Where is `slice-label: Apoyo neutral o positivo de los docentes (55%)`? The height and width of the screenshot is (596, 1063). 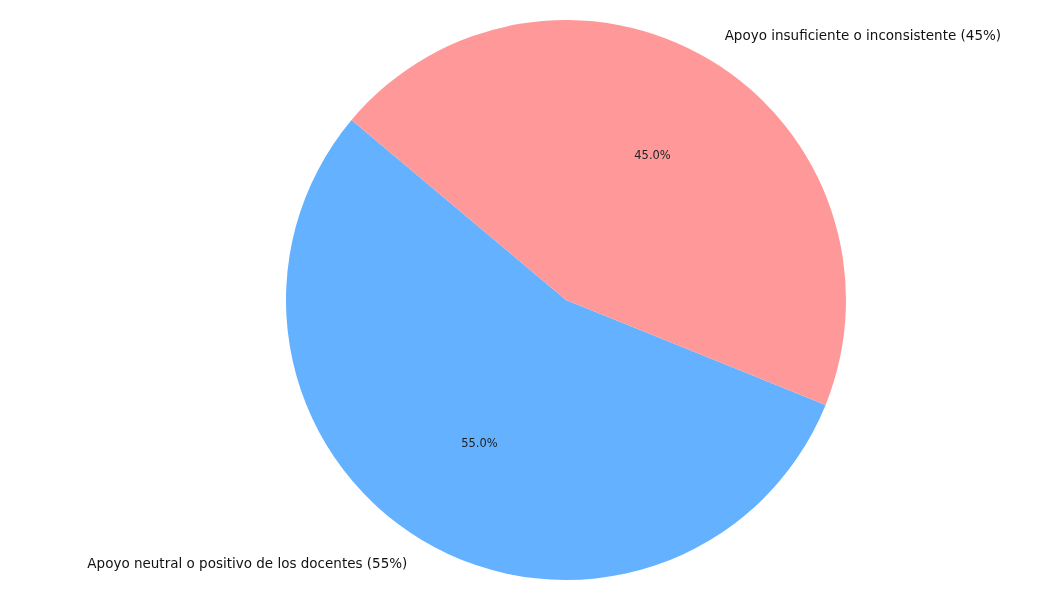 slice-label: Apoyo neutral o positivo de los docentes (55%) is located at coordinates (247, 563).